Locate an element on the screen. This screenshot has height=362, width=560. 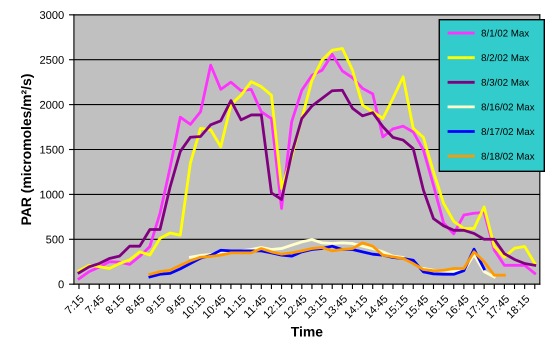
legend-label: 8/2/02 Max is located at coordinates (505, 58).